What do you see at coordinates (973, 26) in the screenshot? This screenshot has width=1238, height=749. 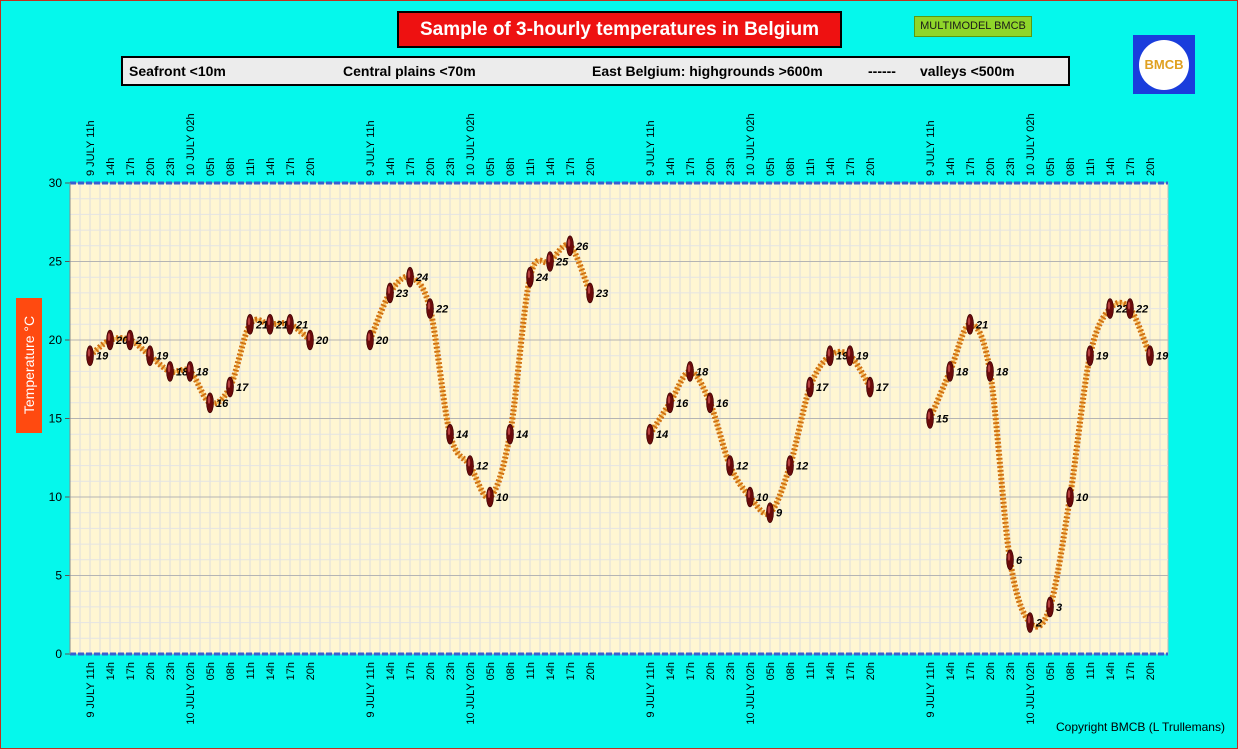 I see `model-badge: MULTIMODEL BMCB` at bounding box center [973, 26].